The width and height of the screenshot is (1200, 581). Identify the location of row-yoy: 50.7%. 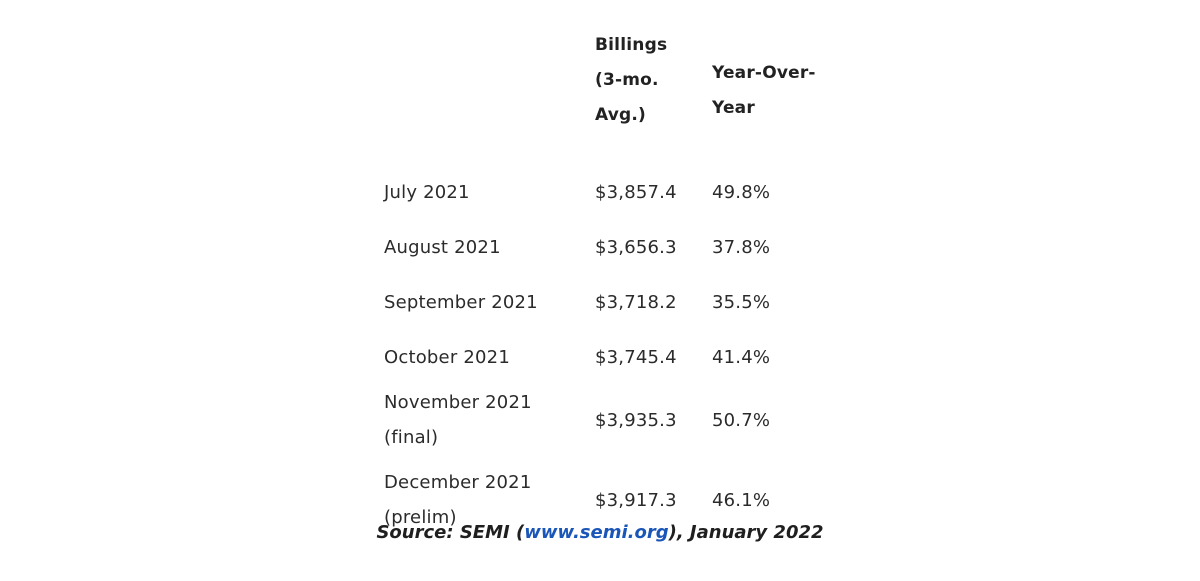
(741, 420).